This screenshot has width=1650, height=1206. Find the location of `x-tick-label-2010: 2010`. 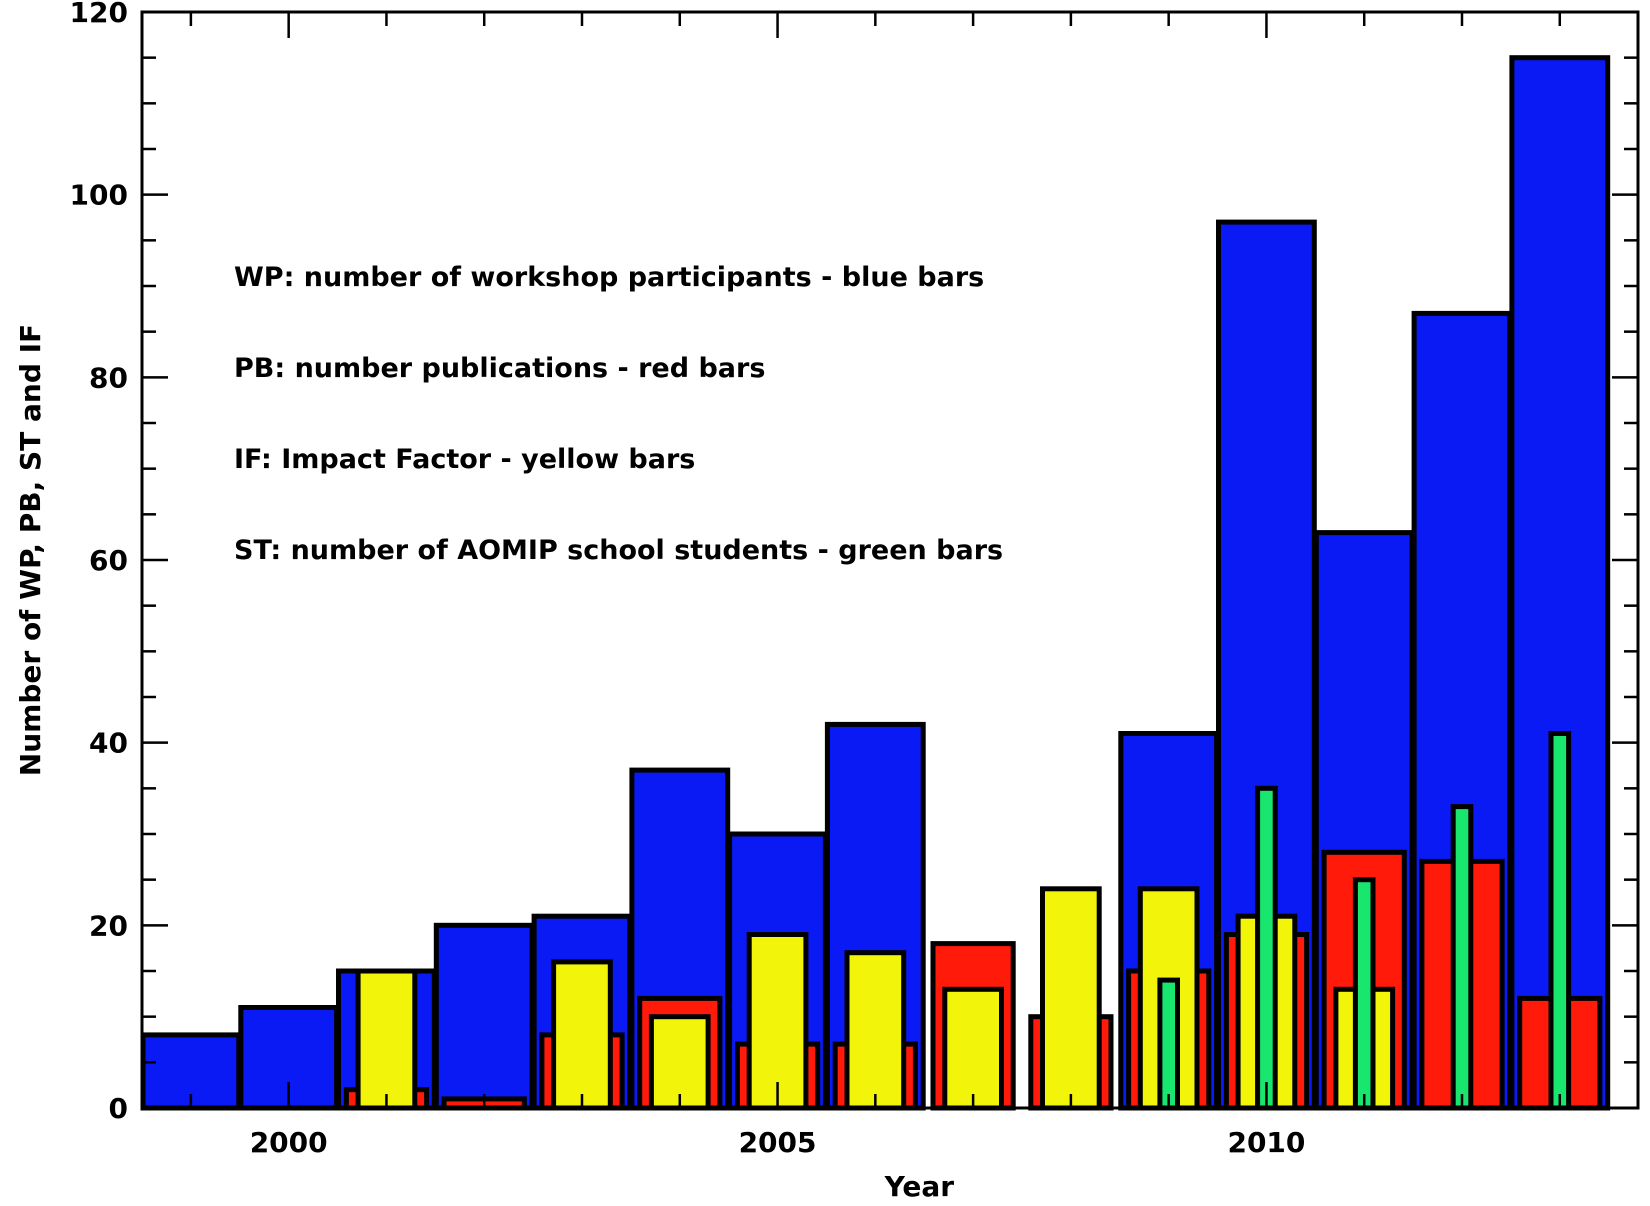

x-tick-label-2010: 2010 is located at coordinates (1266, 1142).